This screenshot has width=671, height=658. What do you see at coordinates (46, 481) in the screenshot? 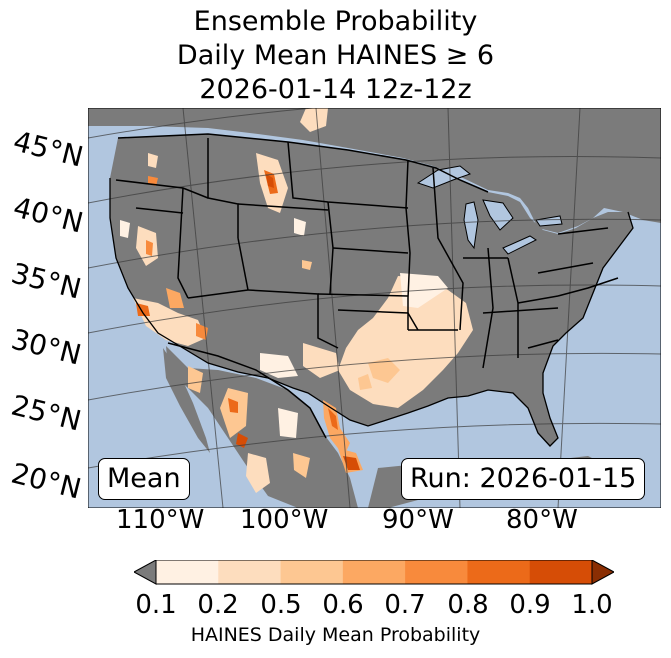
I see `lat-label-20: 20°N` at bounding box center [46, 481].